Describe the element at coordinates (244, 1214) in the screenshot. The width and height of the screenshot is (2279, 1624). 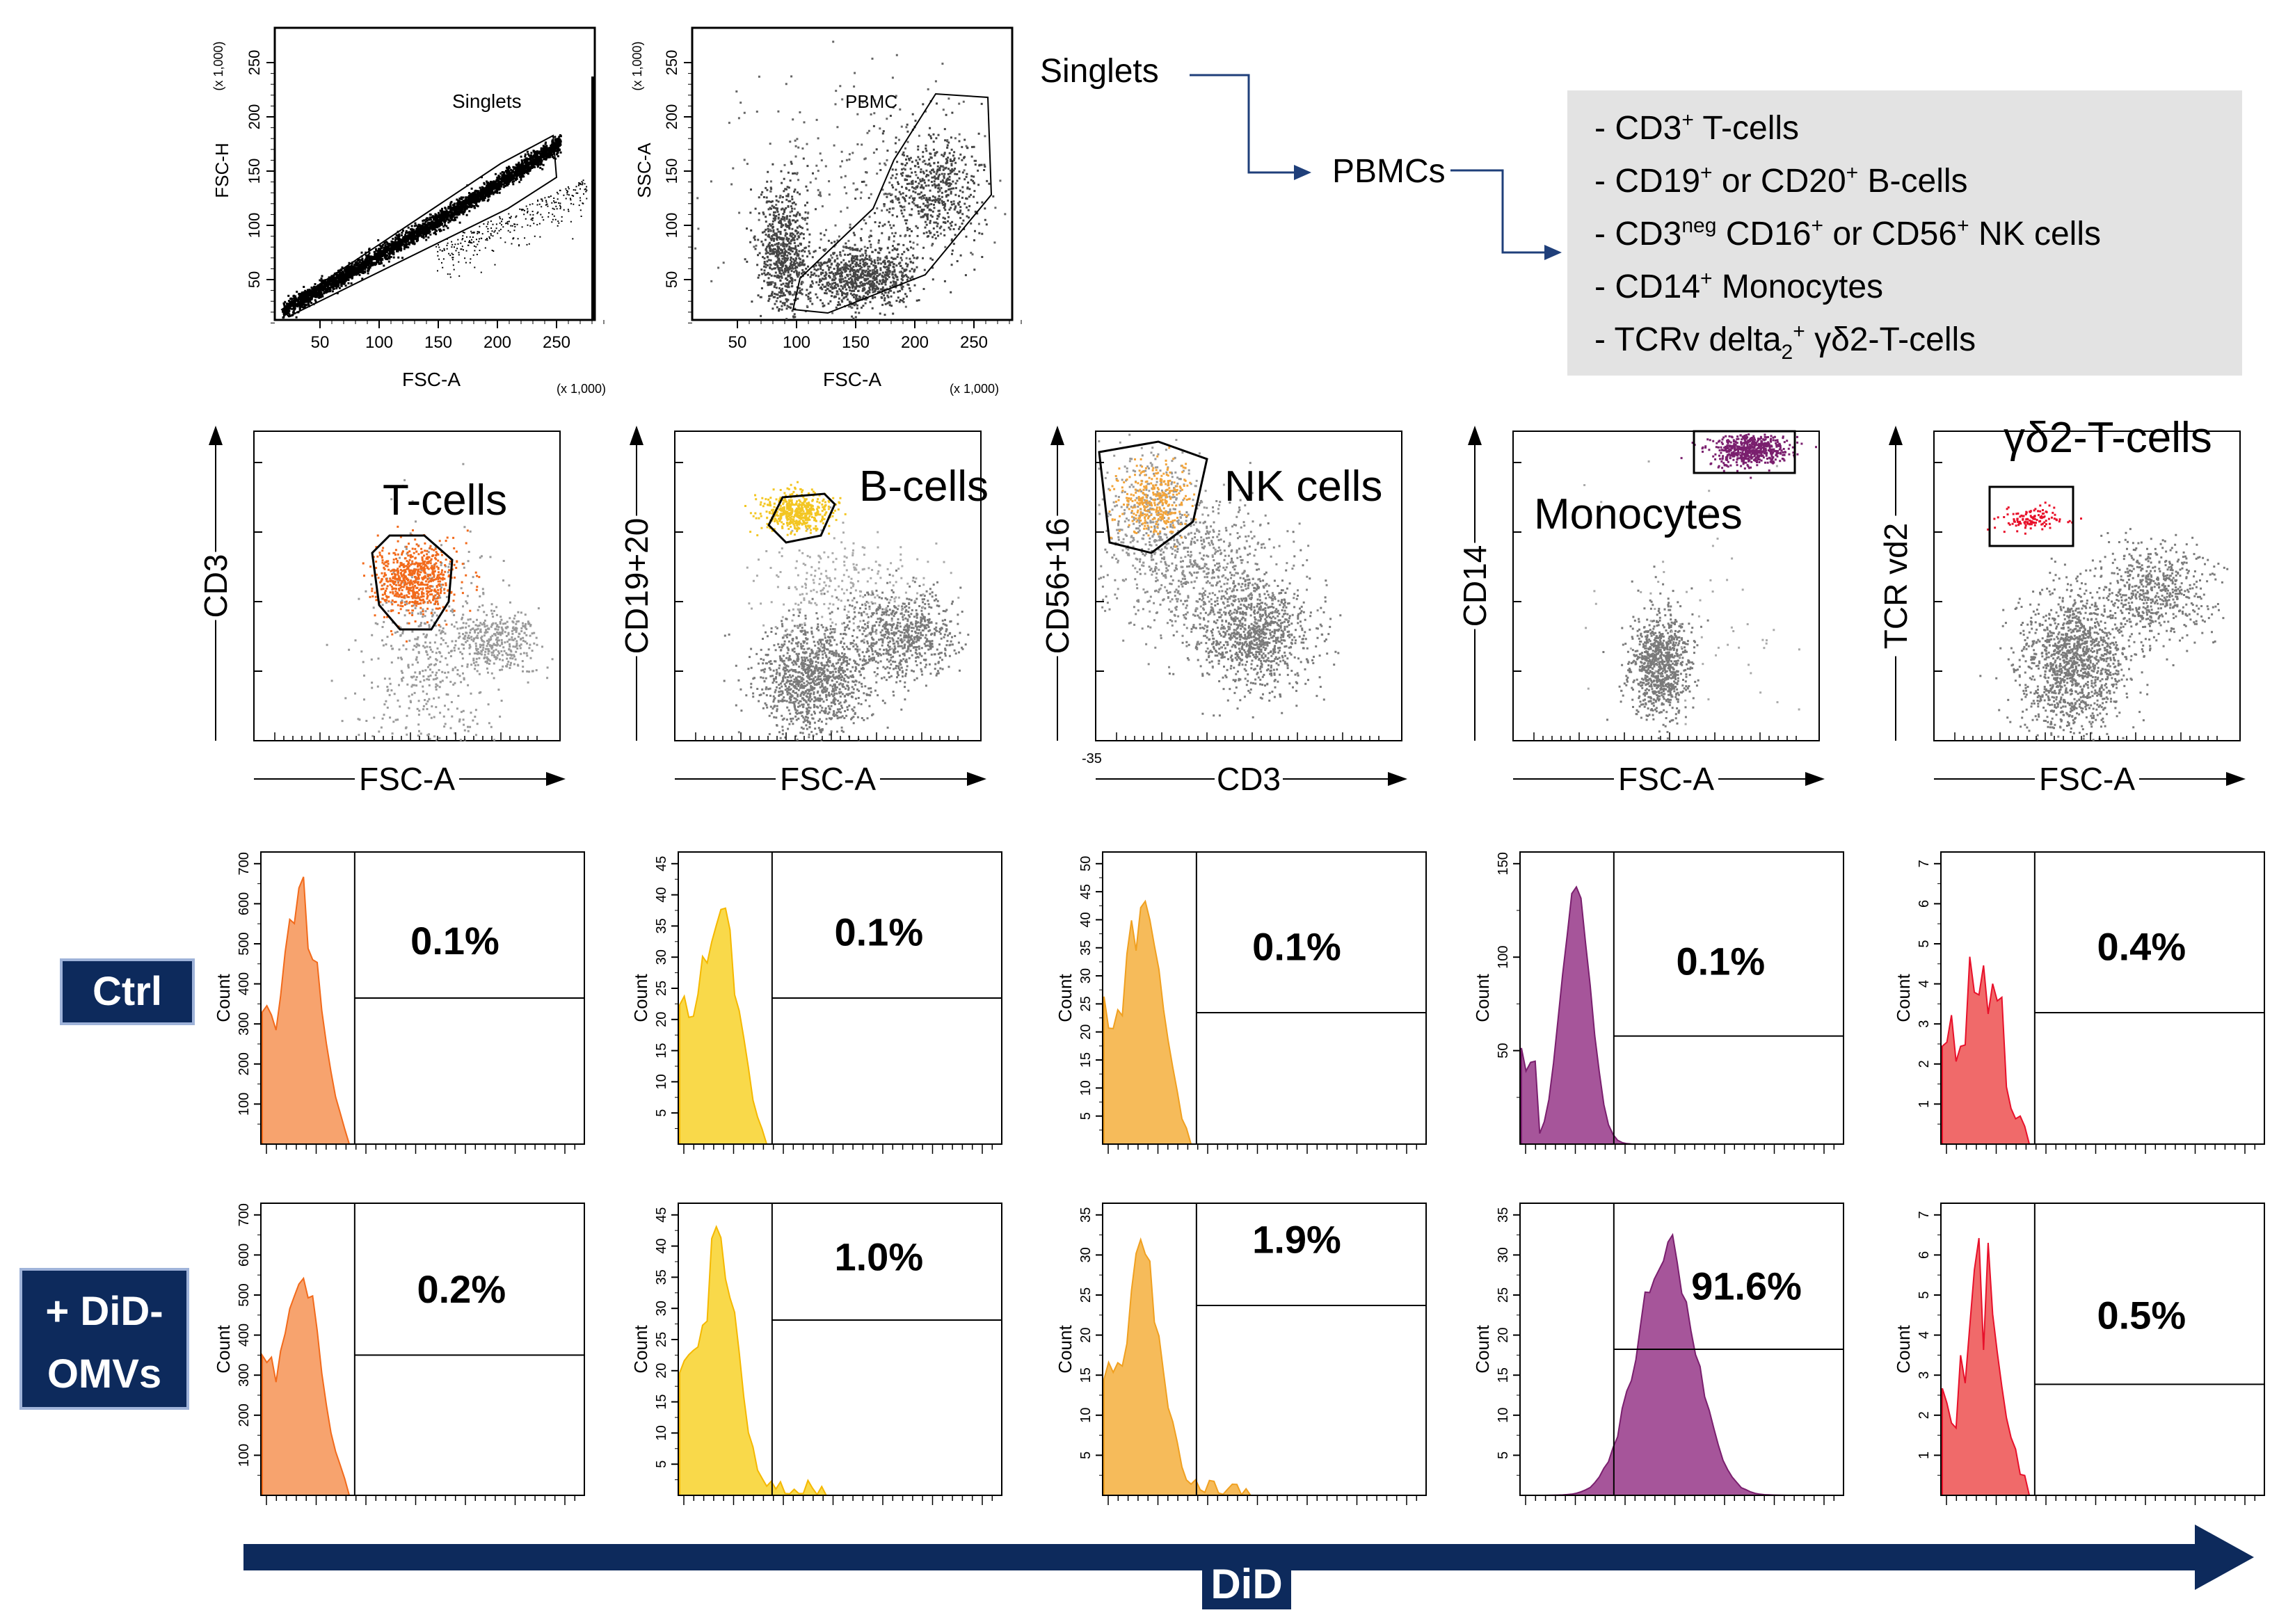
I see `count-tick-label: 700` at that location.